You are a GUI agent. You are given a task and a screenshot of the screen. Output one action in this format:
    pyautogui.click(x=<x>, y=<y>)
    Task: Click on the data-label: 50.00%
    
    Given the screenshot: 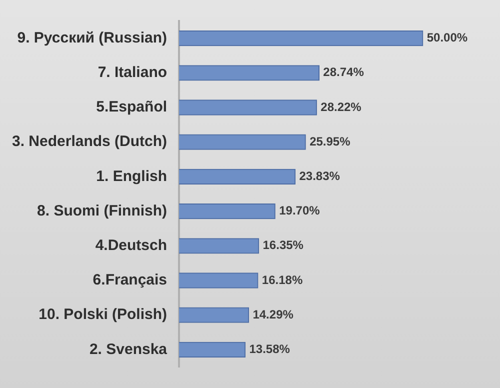 What is the action you would take?
    pyautogui.click(x=447, y=37)
    